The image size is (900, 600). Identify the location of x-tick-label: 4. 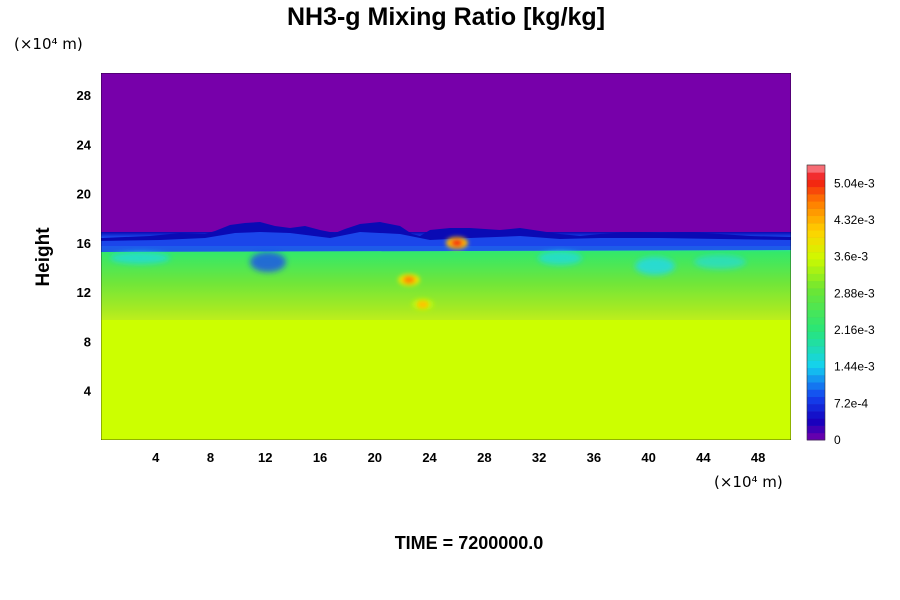
(156, 457).